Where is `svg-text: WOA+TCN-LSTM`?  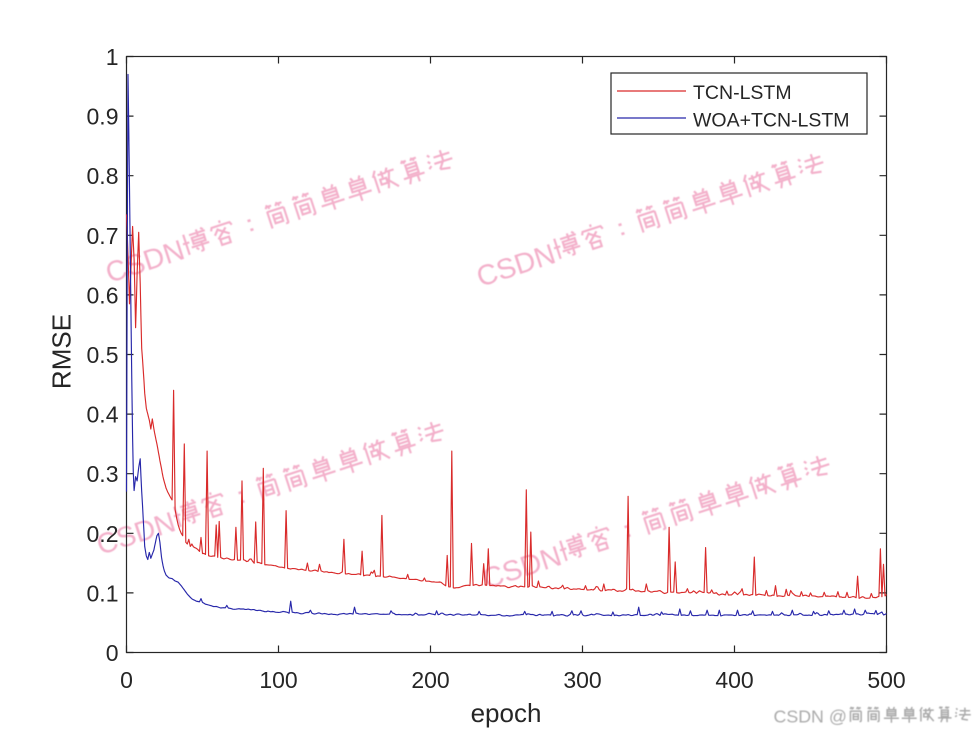 svg-text: WOA+TCN-LSTM is located at coordinates (771, 121).